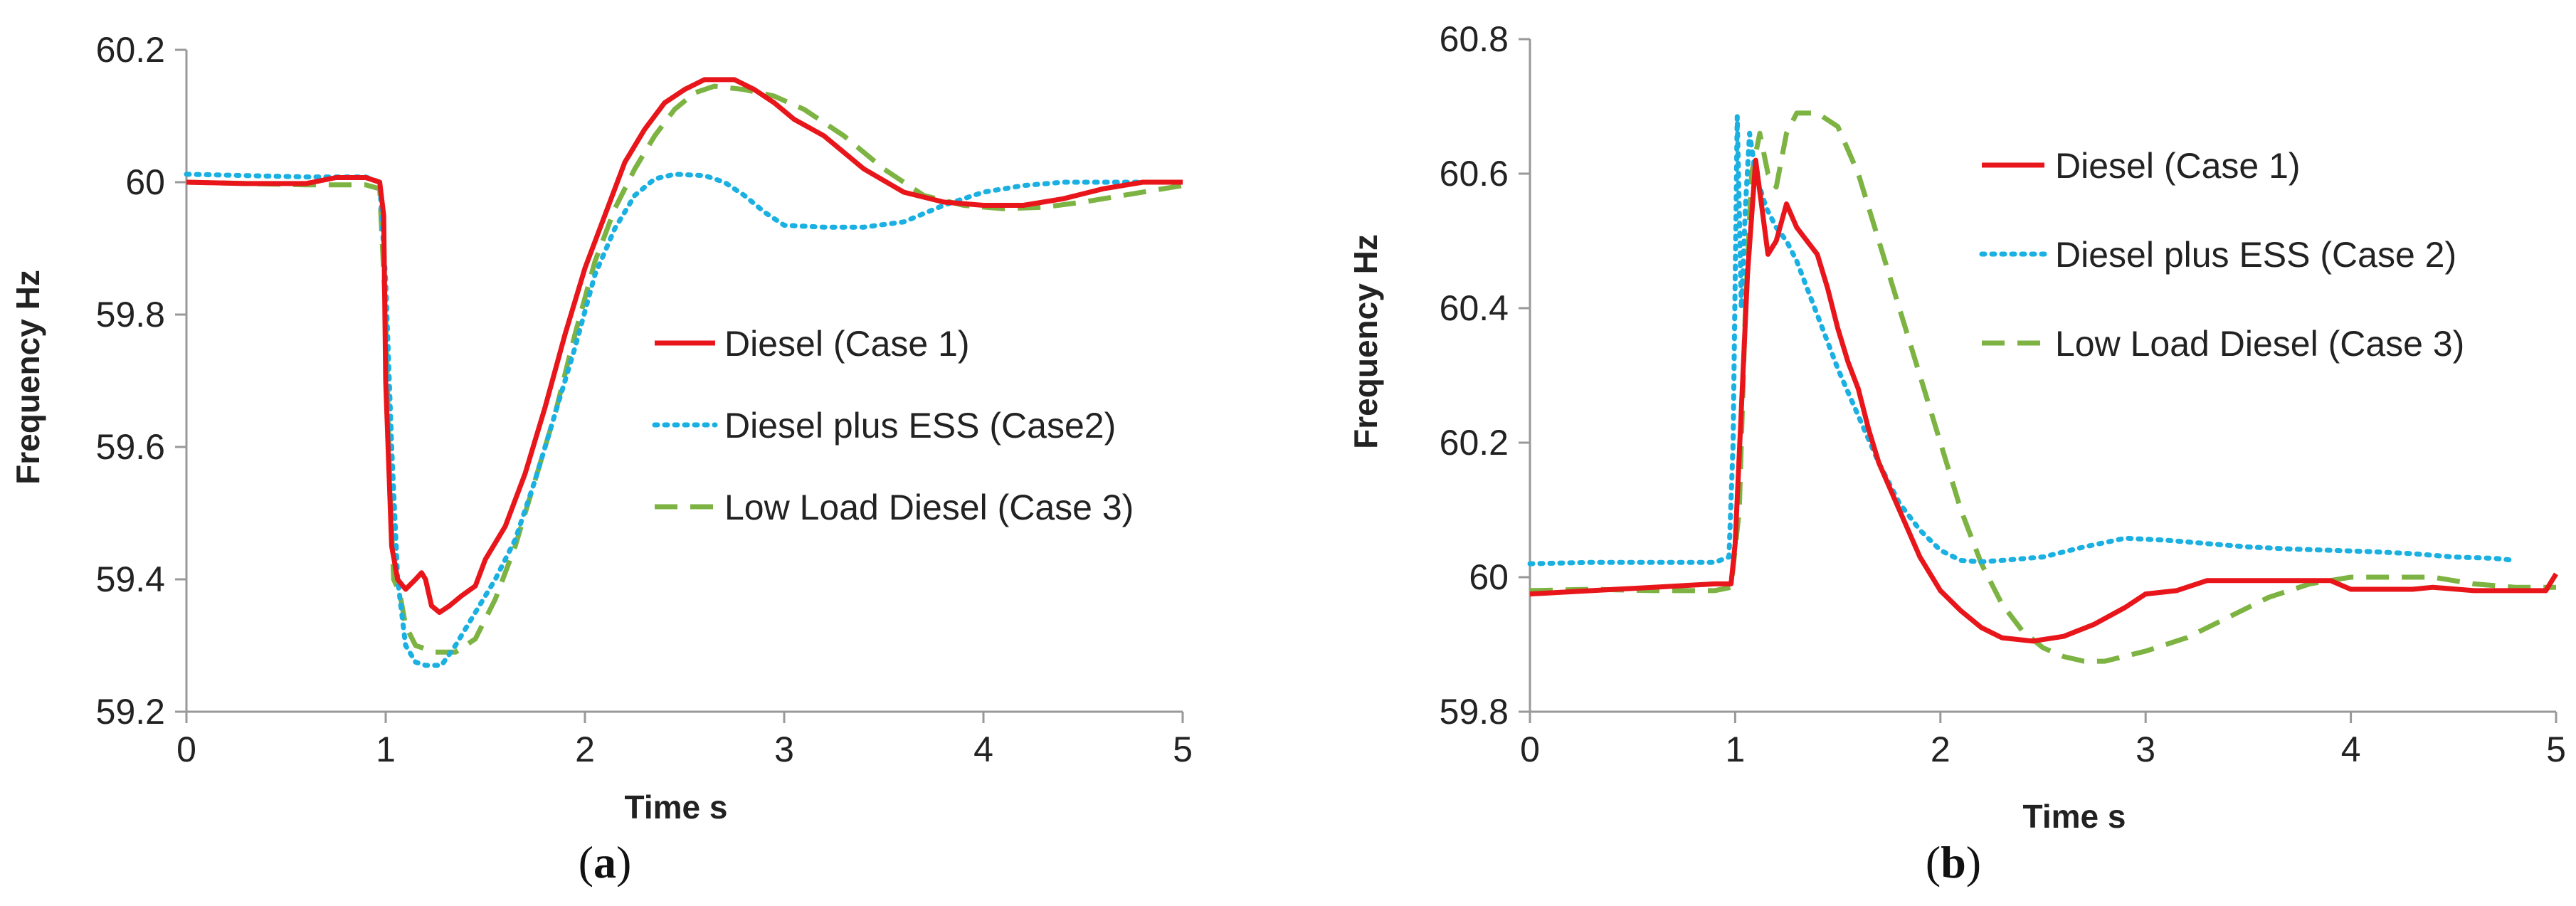  What do you see at coordinates (2074, 816) in the screenshot?
I see `x-axis-title-b: Time s` at bounding box center [2074, 816].